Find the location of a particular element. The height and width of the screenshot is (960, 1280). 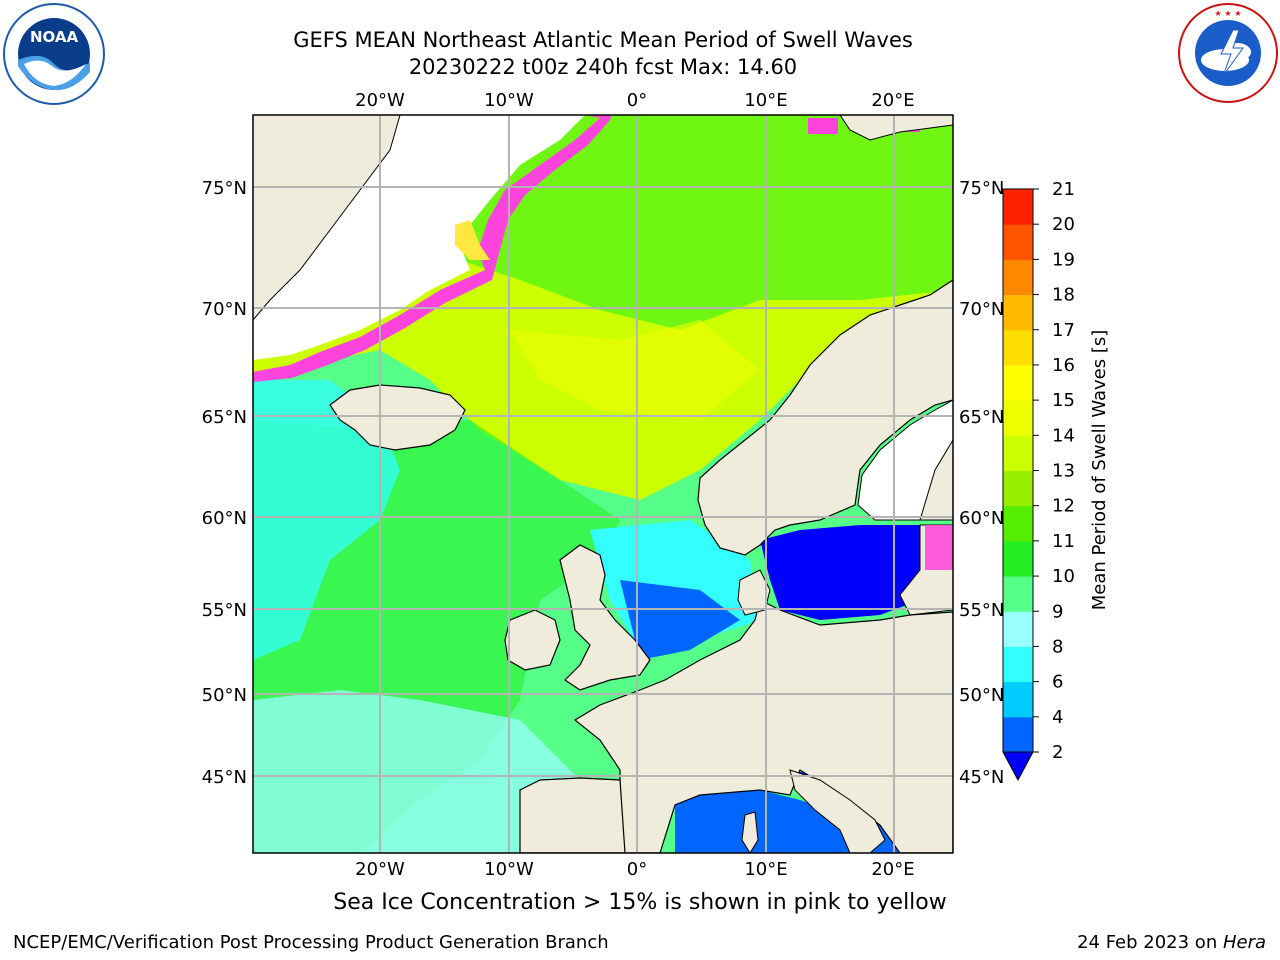

scandinavia is located at coordinates (825, 417).